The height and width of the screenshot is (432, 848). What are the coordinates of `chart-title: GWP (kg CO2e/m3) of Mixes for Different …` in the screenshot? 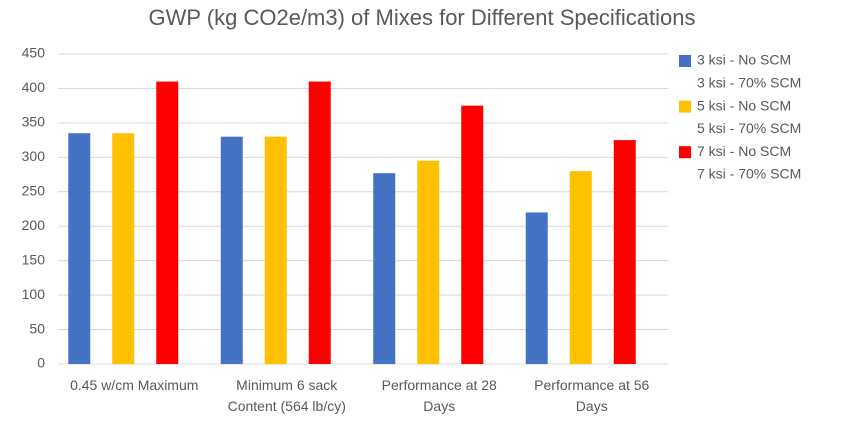 It's located at (422, 17).